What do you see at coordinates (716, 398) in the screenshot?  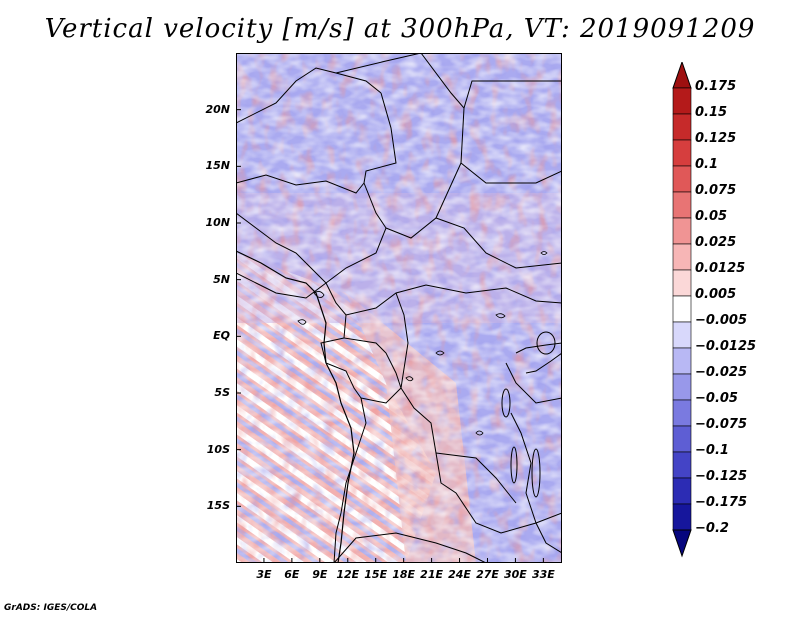 I see `colorbar-label: −0.05` at bounding box center [716, 398].